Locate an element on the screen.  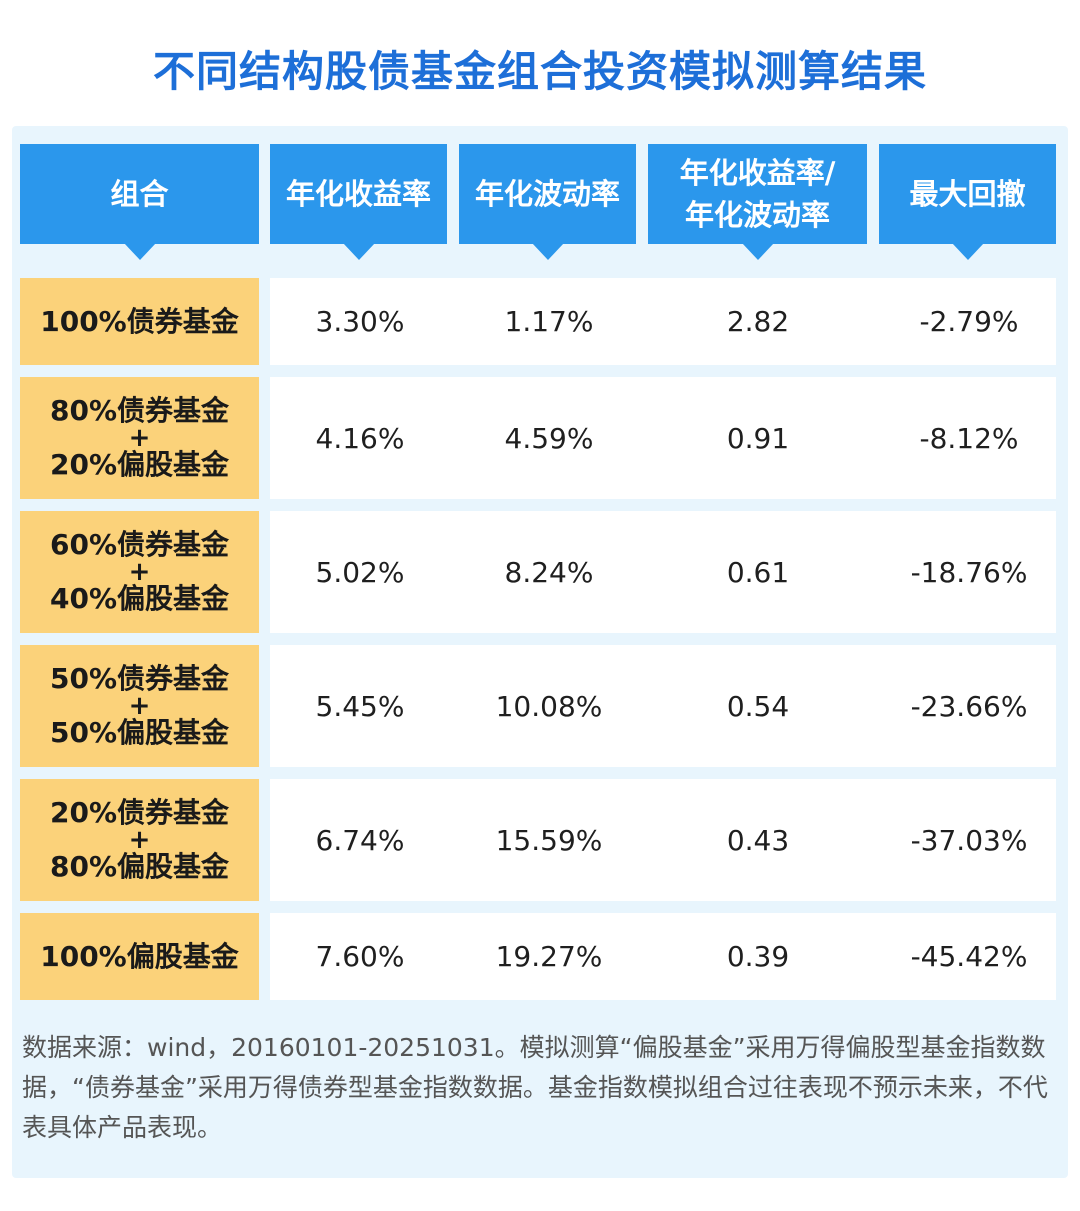
row-label-text: 100%债券基金 is located at coordinates (139, 321).